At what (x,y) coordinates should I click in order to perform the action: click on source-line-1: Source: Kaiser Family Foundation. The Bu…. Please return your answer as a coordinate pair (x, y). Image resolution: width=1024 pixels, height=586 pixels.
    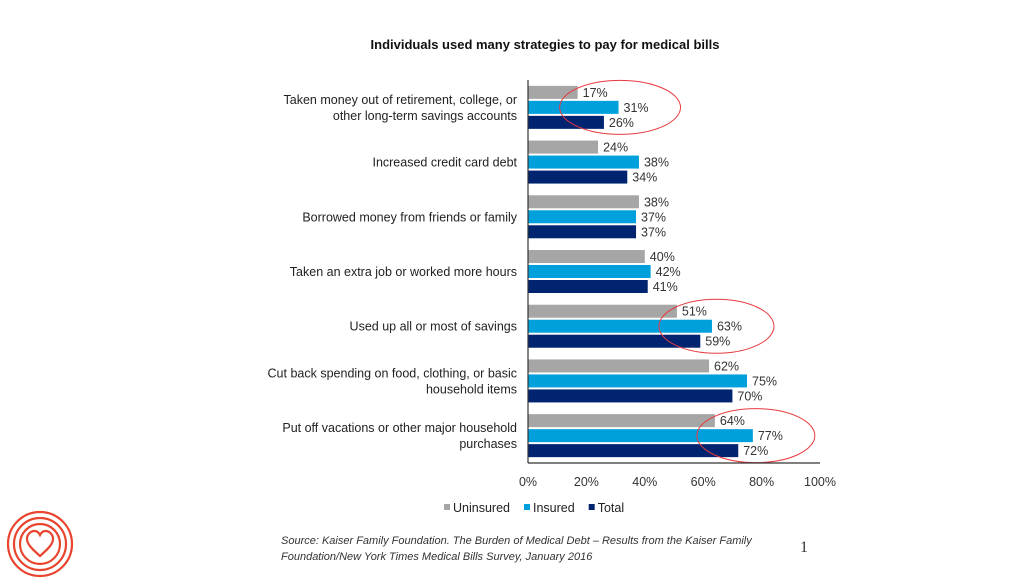
    Looking at the image, I should click on (516, 541).